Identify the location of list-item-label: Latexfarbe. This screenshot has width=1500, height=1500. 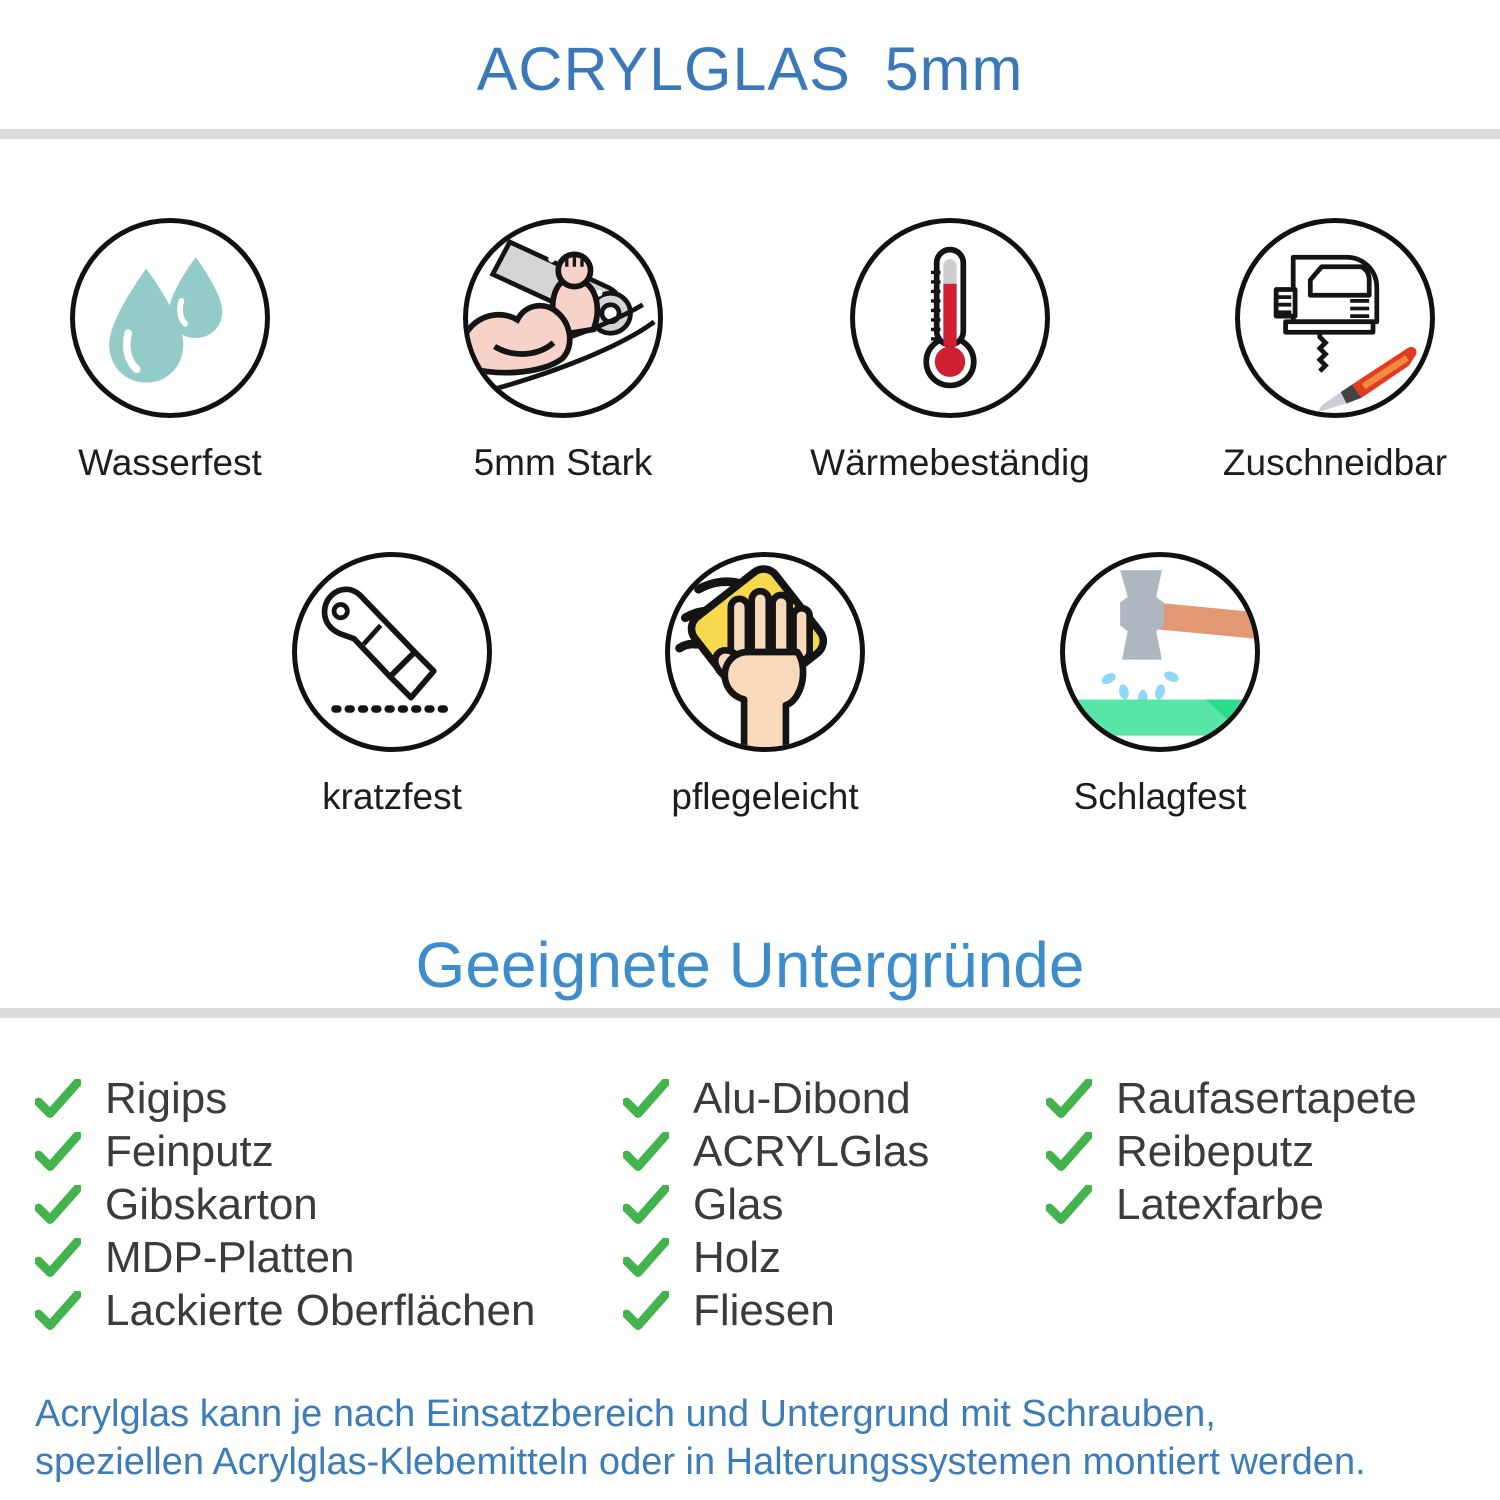
(1220, 1204).